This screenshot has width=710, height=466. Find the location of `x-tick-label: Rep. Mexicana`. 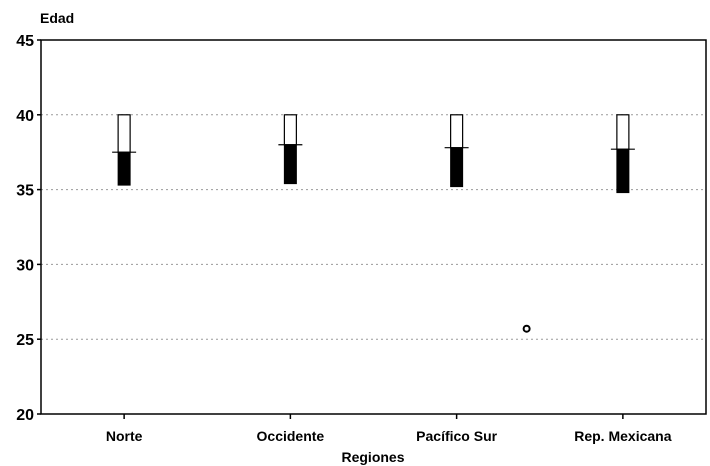

x-tick-label: Rep. Mexicana is located at coordinates (622, 436).